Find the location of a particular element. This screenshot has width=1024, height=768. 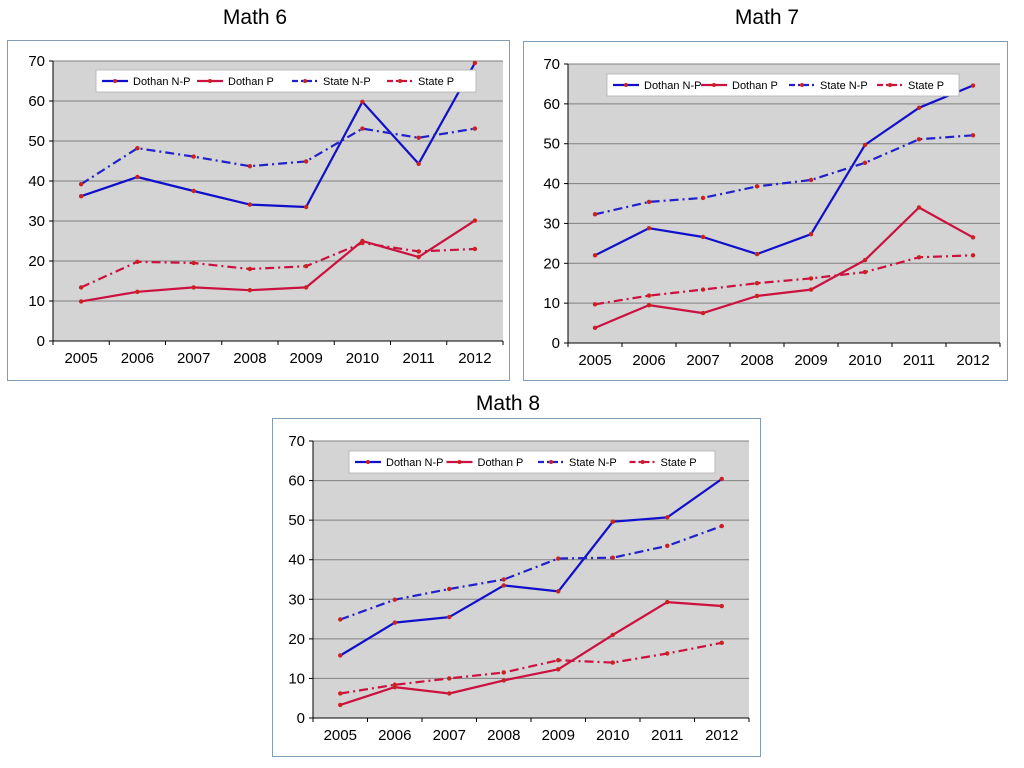

legend-label-state-n-p: State N-P is located at coordinates (844, 86).